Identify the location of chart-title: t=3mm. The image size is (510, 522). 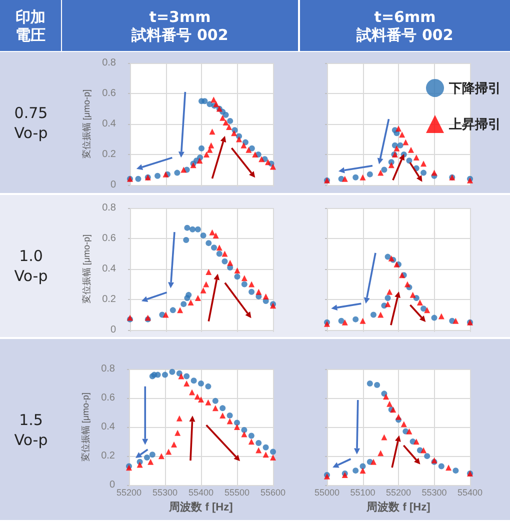
(180, 17).